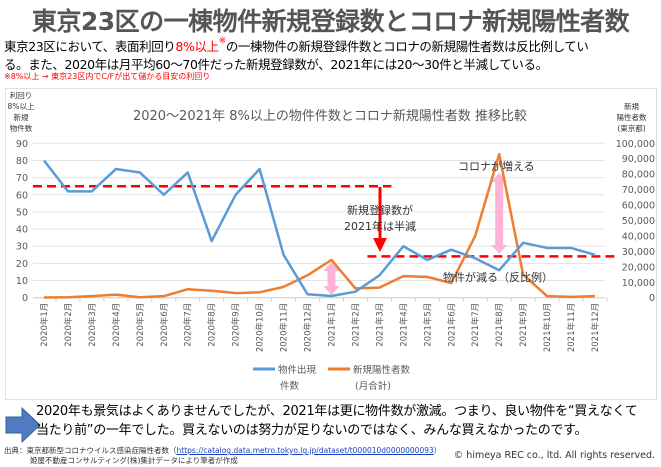 The image size is (661, 467). What do you see at coordinates (22, 281) in the screenshot?
I see `left-tick-label: 10` at bounding box center [22, 281].